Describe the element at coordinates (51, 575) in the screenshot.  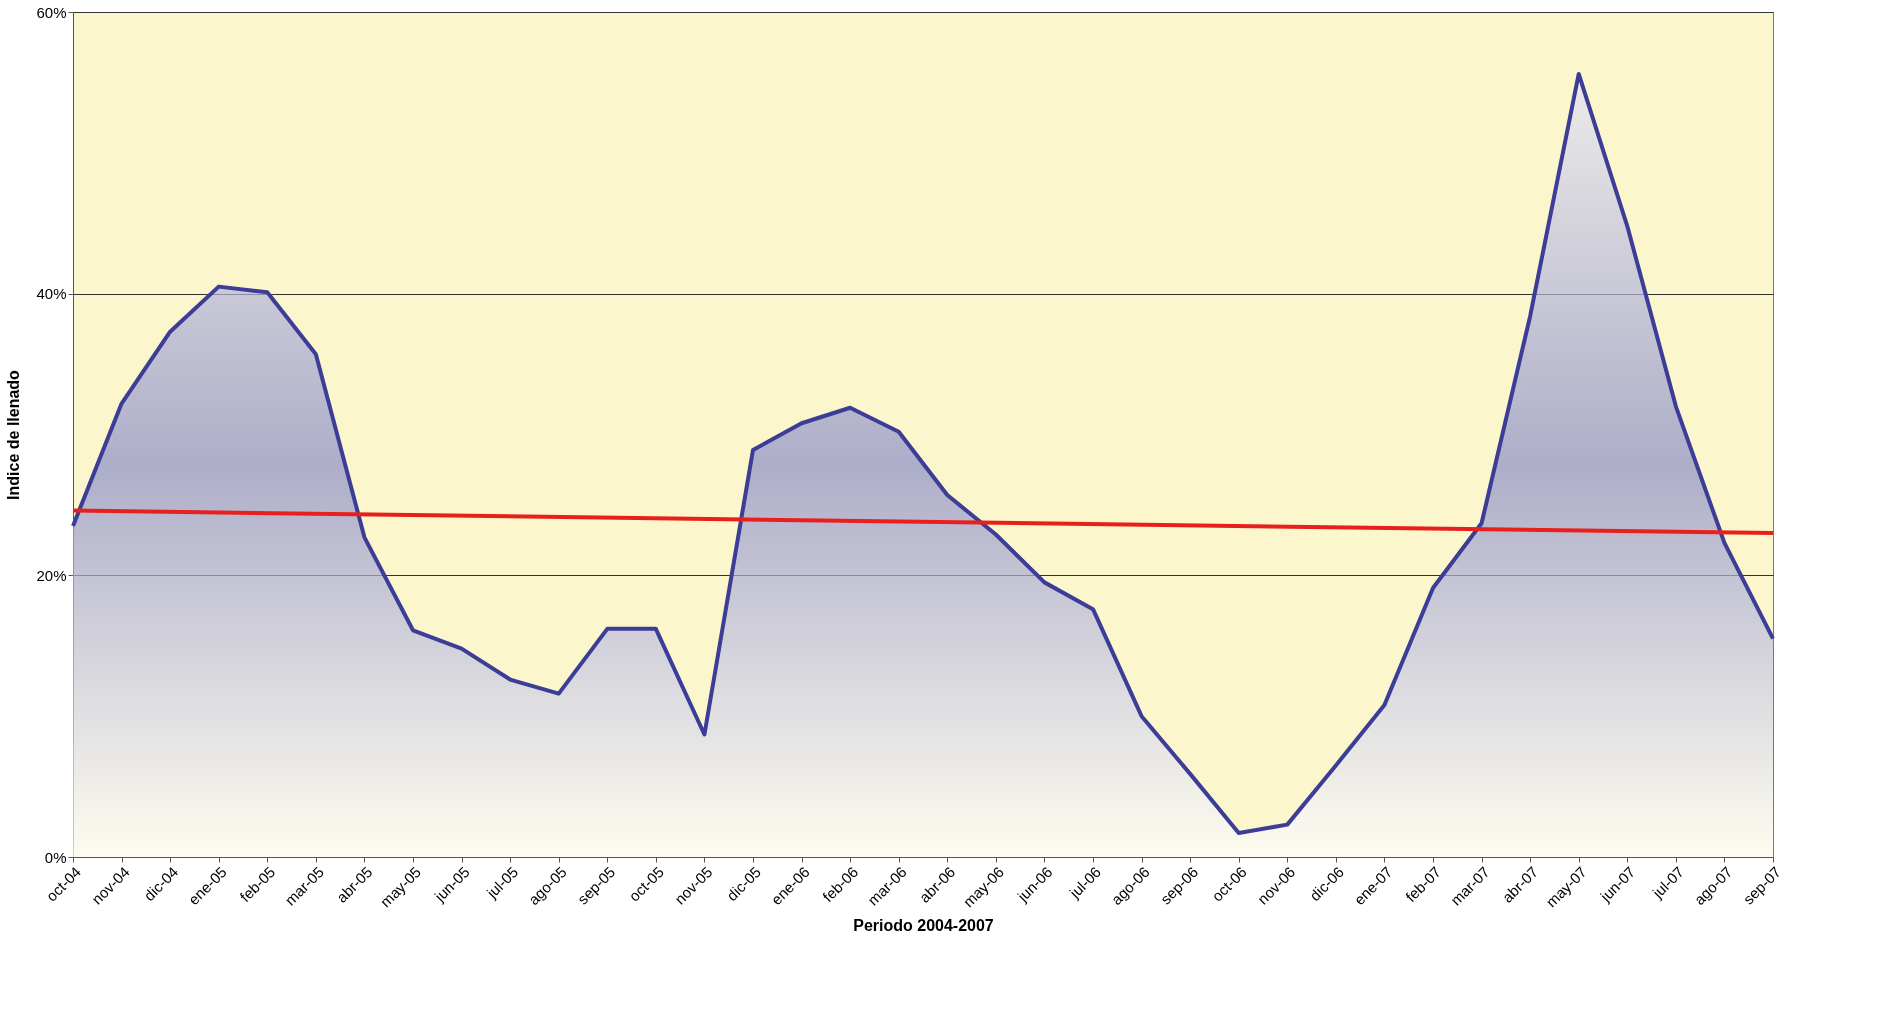
I see `y-tick-label: 20%` at that location.